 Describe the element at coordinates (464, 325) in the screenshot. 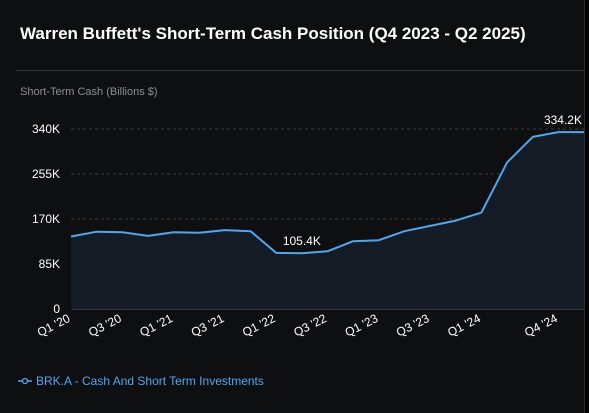

I see `x-tick-label: Q1 '24` at that location.